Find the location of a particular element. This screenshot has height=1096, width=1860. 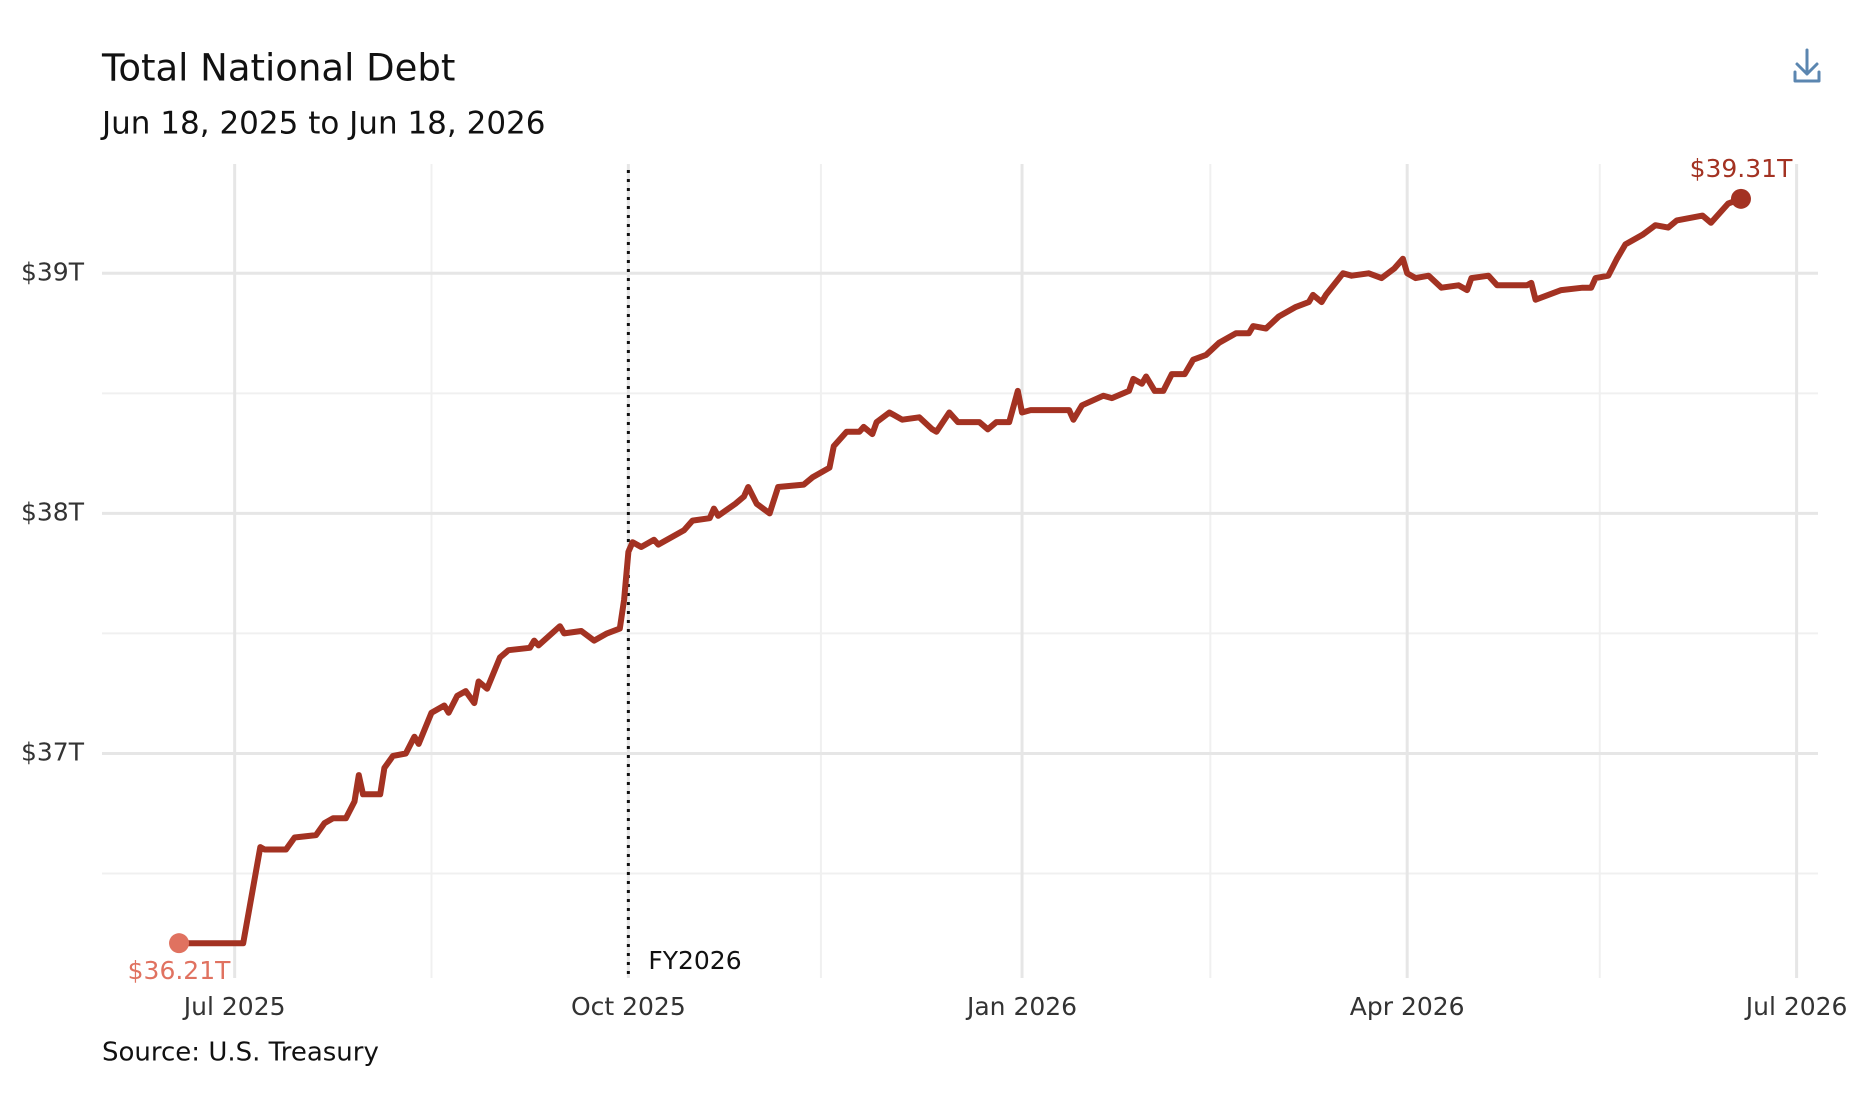

annotation-label: FY2026 is located at coordinates (694, 960).